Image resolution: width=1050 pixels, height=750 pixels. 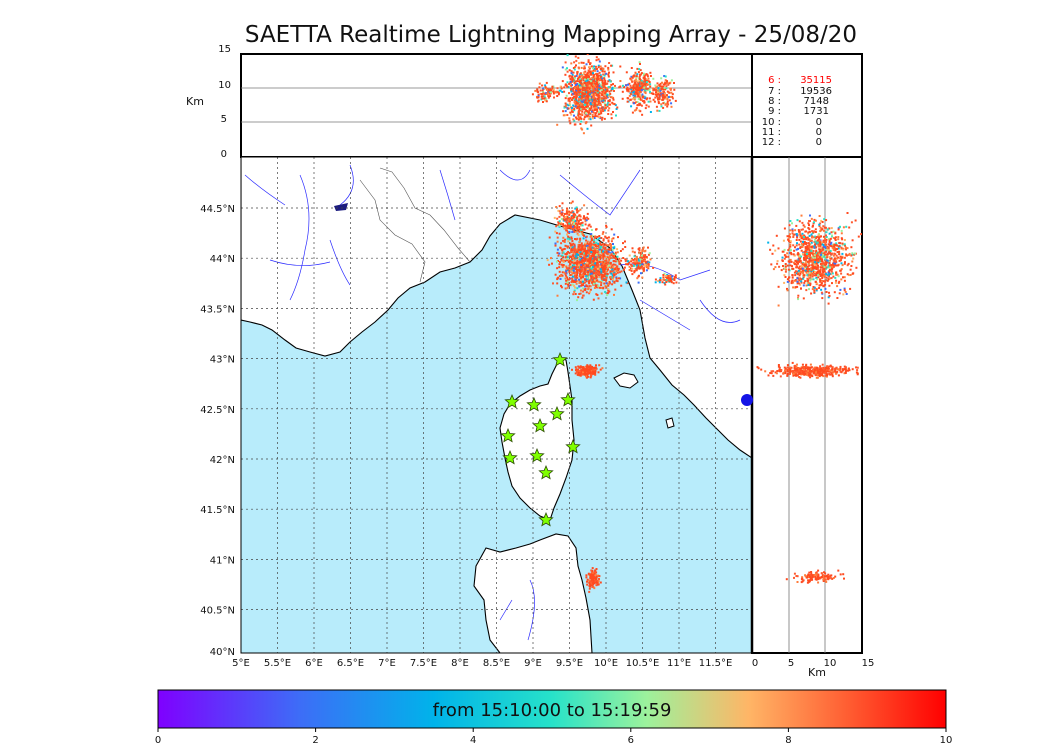 I want to click on alt-tick-10: 10, so click(x=224, y=85).